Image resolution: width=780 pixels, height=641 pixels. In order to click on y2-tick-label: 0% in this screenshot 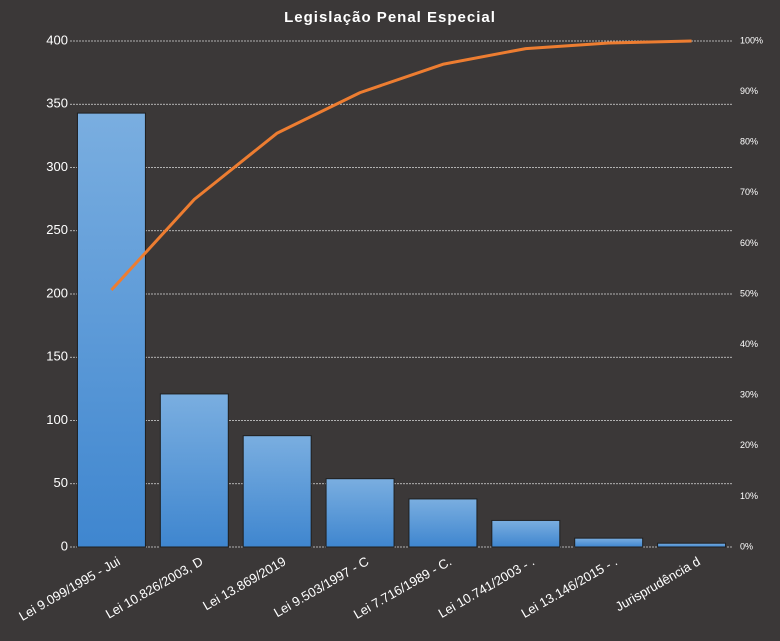, I will do `click(746, 546)`.